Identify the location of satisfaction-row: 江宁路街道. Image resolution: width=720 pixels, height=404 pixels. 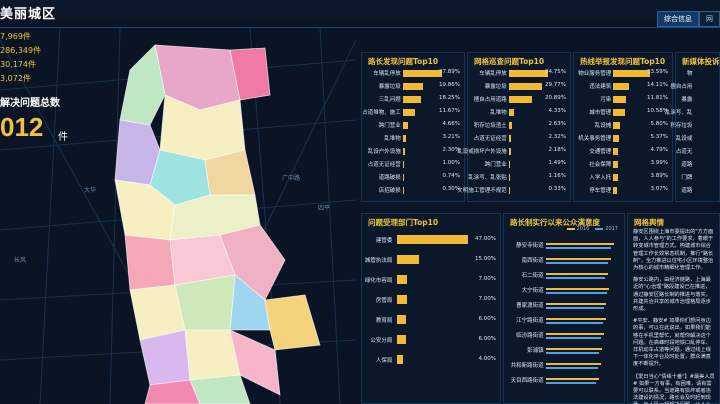
(564, 320).